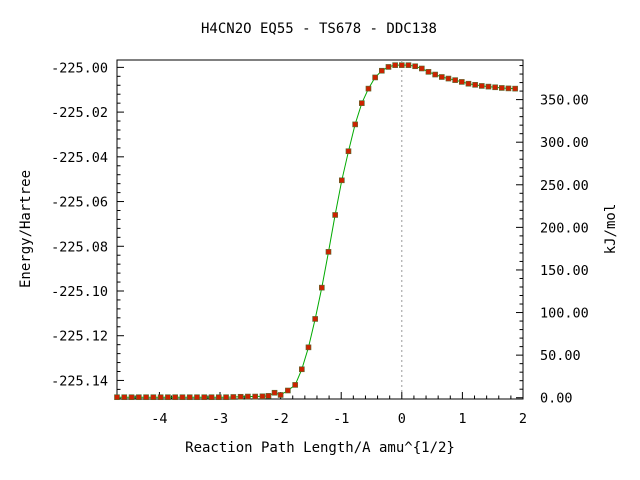  What do you see at coordinates (79, 113) in the screenshot?
I see `y-tick-label: -225.02` at bounding box center [79, 113].